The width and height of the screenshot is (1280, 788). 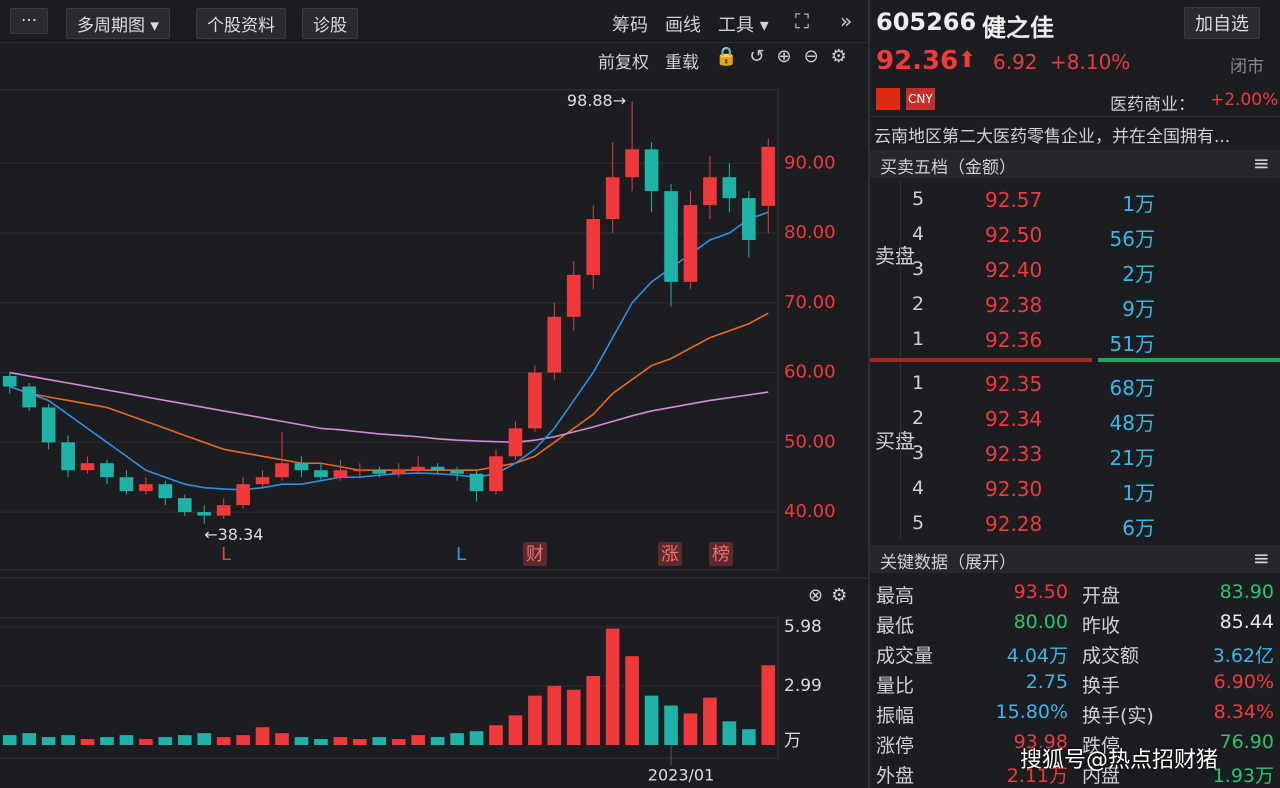 What do you see at coordinates (792, 741) in the screenshot?
I see `unit-label: 万` at bounding box center [792, 741].